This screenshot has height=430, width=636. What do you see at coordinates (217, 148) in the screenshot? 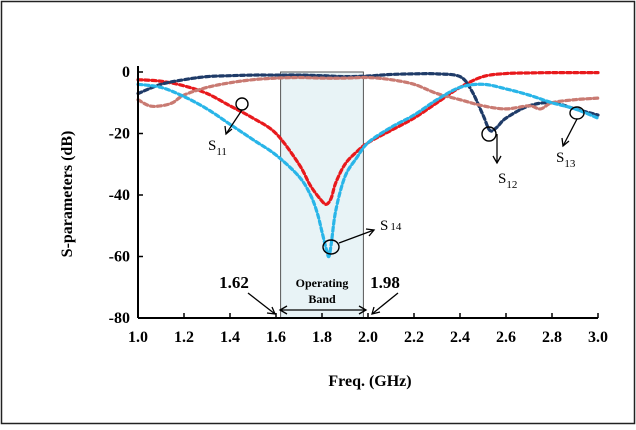
I see `s11-label: S11` at bounding box center [217, 148].